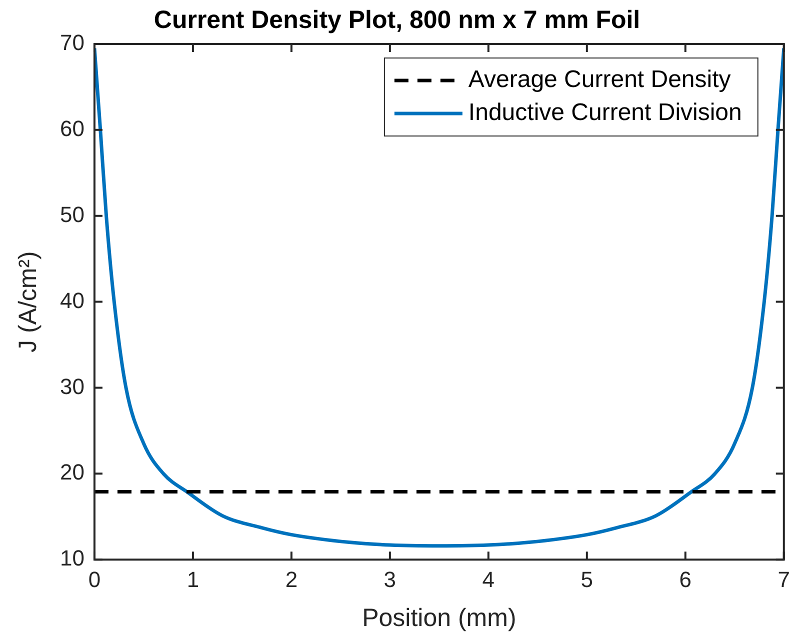  Describe the element at coordinates (599, 80) in the screenshot. I see `legend-label: Average Current Density` at that location.